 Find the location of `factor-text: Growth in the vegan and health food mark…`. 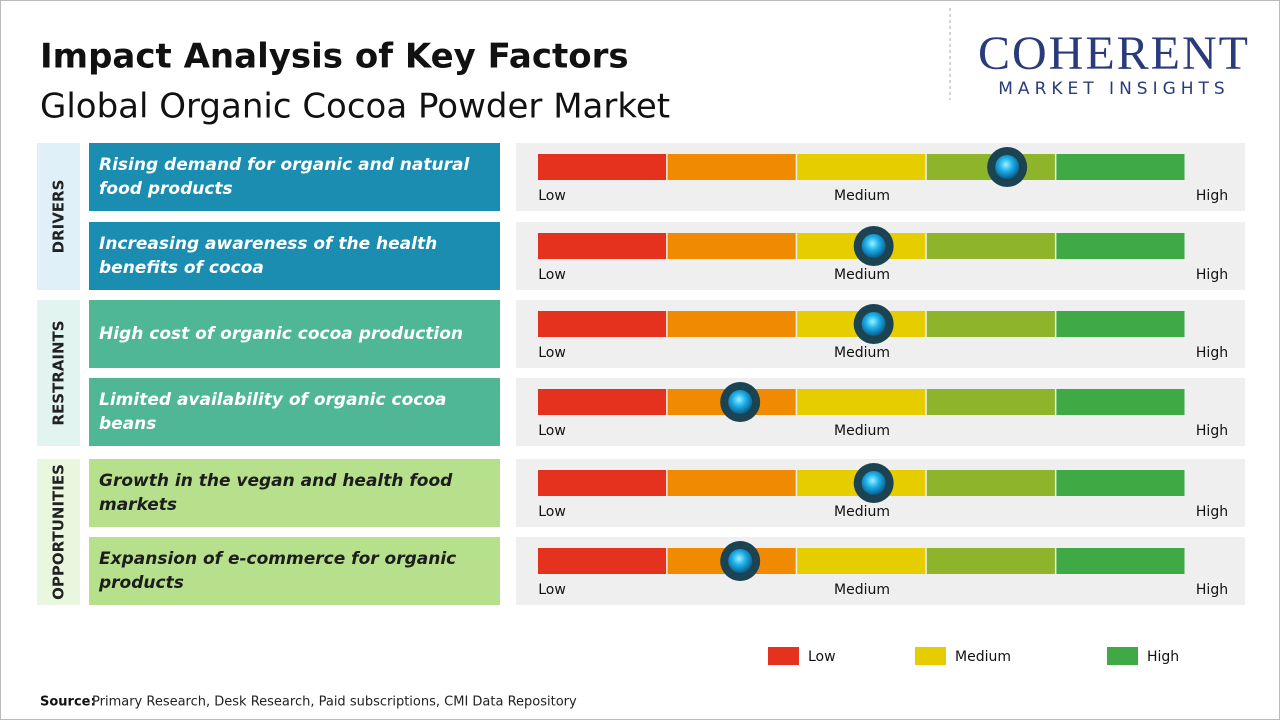

factor-text: Growth in the vegan and health food mark… is located at coordinates (276, 493).